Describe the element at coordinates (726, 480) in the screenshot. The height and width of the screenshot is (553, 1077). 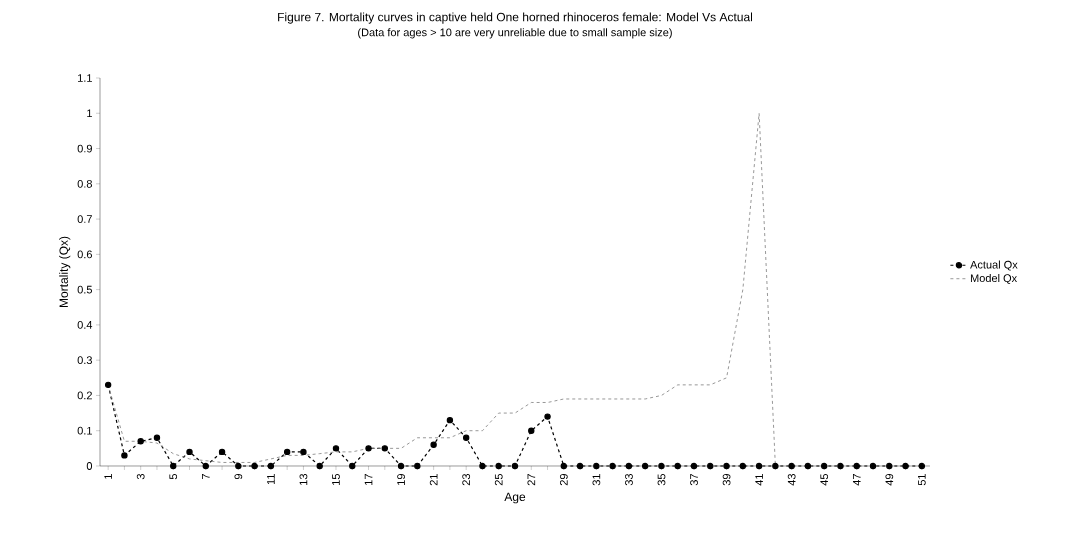
I see `x-tick-label: 39` at that location.